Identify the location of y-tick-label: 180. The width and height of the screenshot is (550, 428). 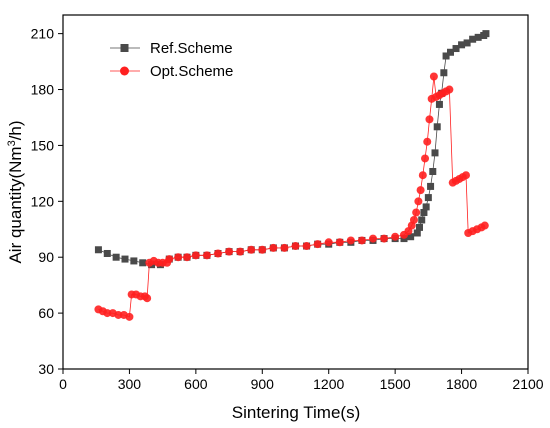
(43, 90).